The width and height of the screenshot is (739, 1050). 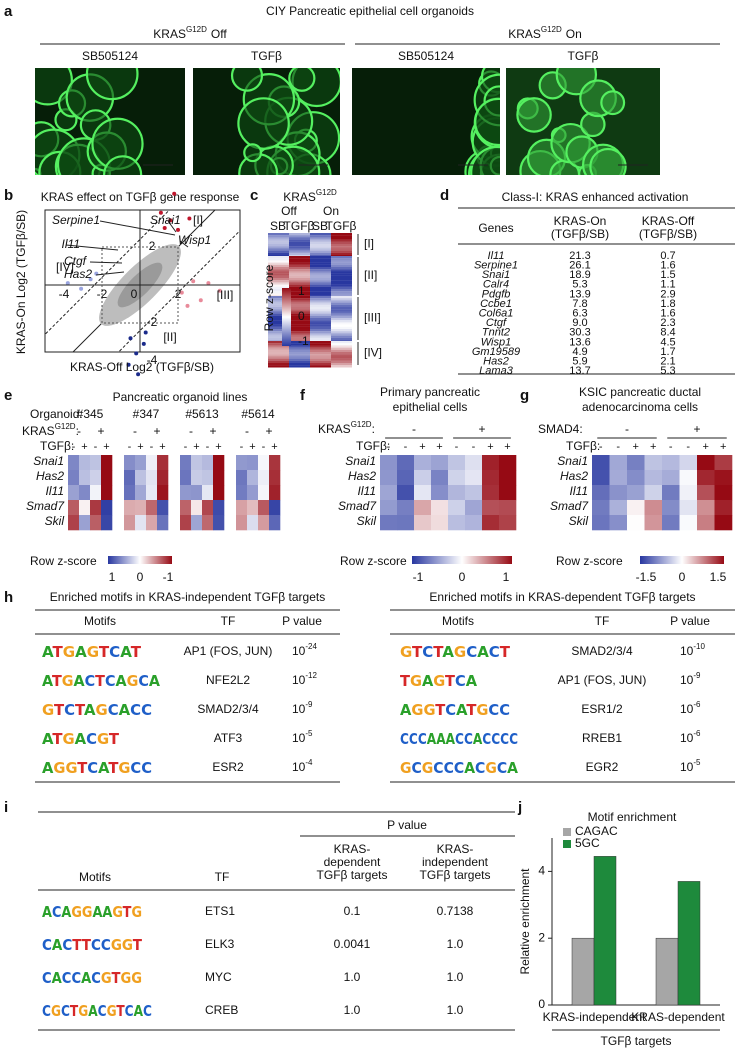 What do you see at coordinates (438, 681) in the screenshot?
I see `motif-logo: TGAGTCA` at bounding box center [438, 681].